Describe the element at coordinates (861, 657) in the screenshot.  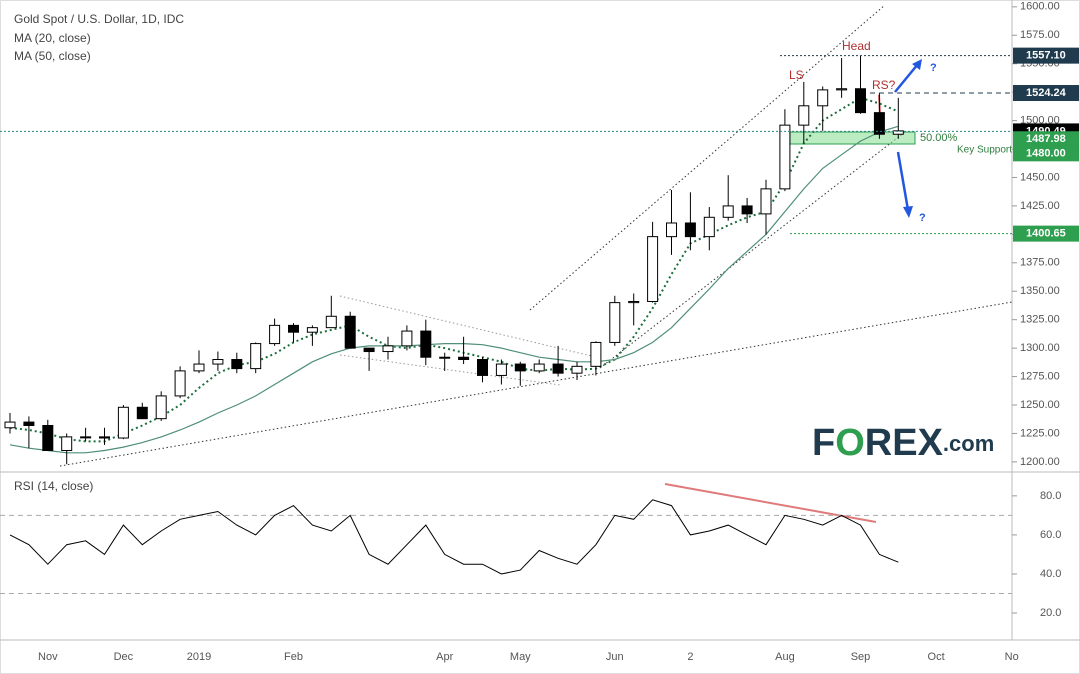
I see `x-tick-label: Sep` at that location.